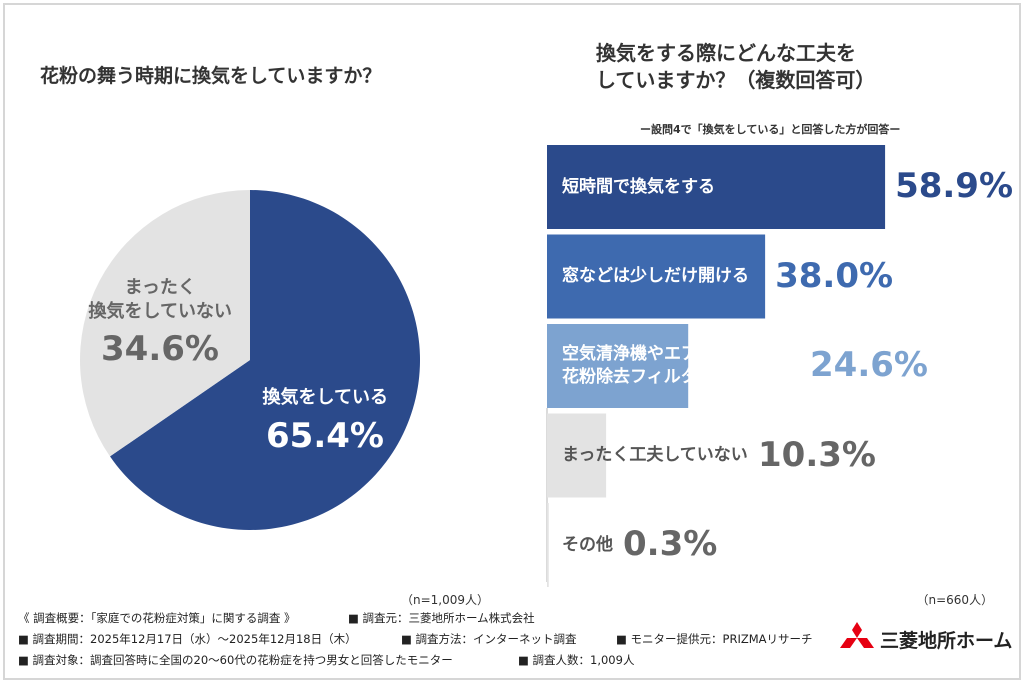 The width and height of the screenshot is (1024, 683). What do you see at coordinates (587, 544) in the screenshot?
I see `bar-label: その他` at bounding box center [587, 544].